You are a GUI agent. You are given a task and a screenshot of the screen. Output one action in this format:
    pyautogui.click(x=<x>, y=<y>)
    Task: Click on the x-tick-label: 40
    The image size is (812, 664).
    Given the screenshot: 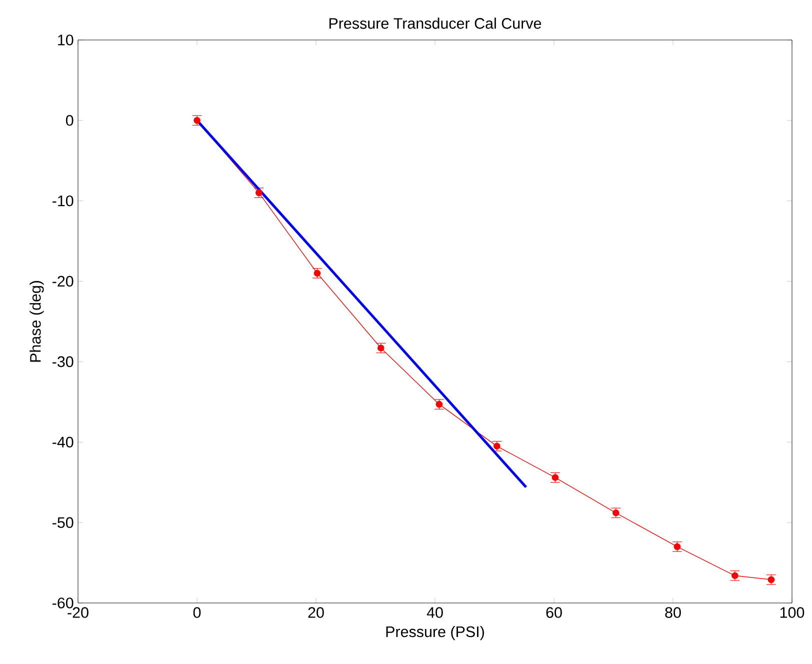 What is the action you would take?
    pyautogui.click(x=434, y=612)
    